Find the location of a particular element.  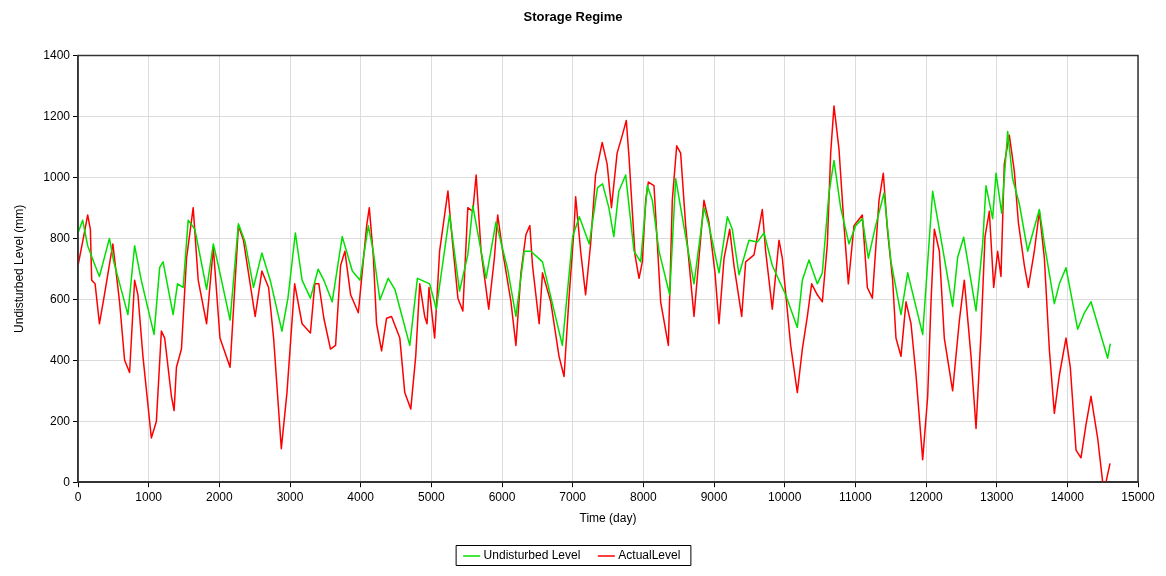

x-tick-label: 15000 is located at coordinates (1138, 496).